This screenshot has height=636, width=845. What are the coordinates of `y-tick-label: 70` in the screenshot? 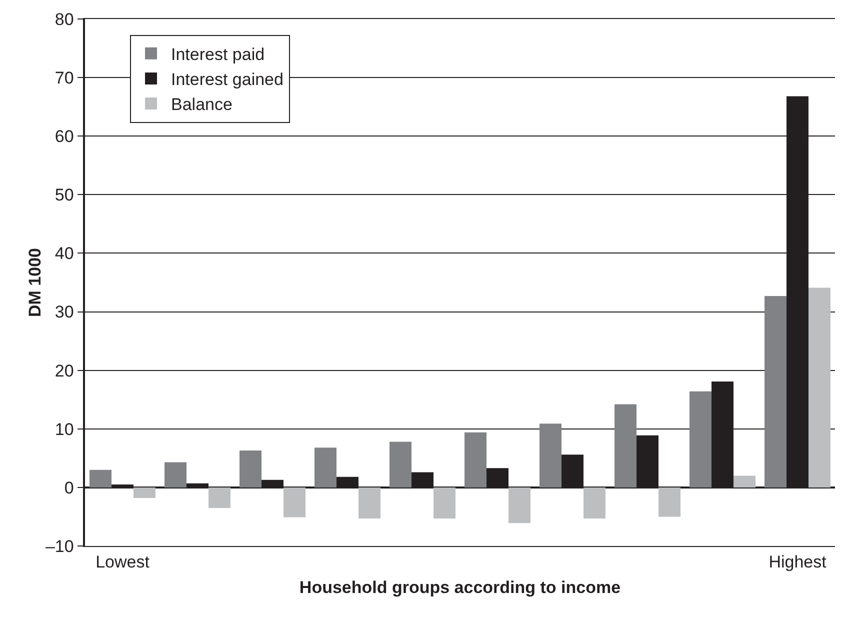 It's located at (64, 78).